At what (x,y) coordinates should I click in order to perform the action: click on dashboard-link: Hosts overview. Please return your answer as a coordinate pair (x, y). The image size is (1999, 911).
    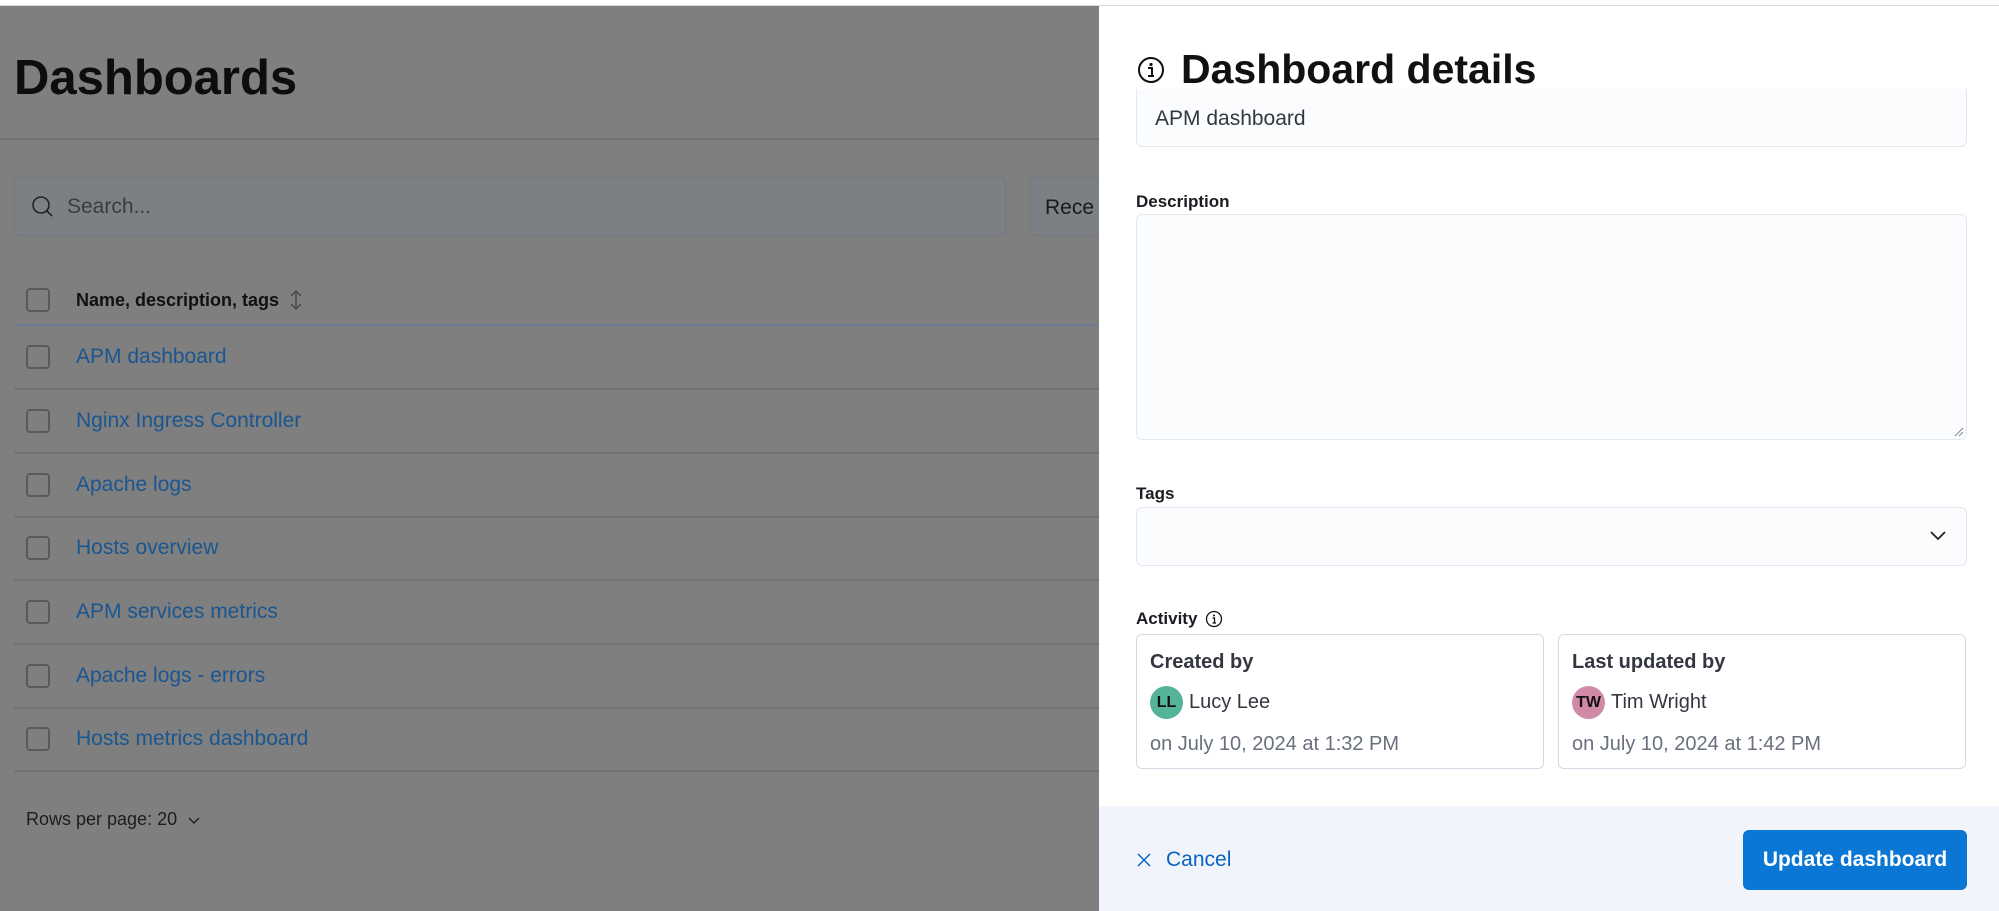
    Looking at the image, I should click on (147, 547).